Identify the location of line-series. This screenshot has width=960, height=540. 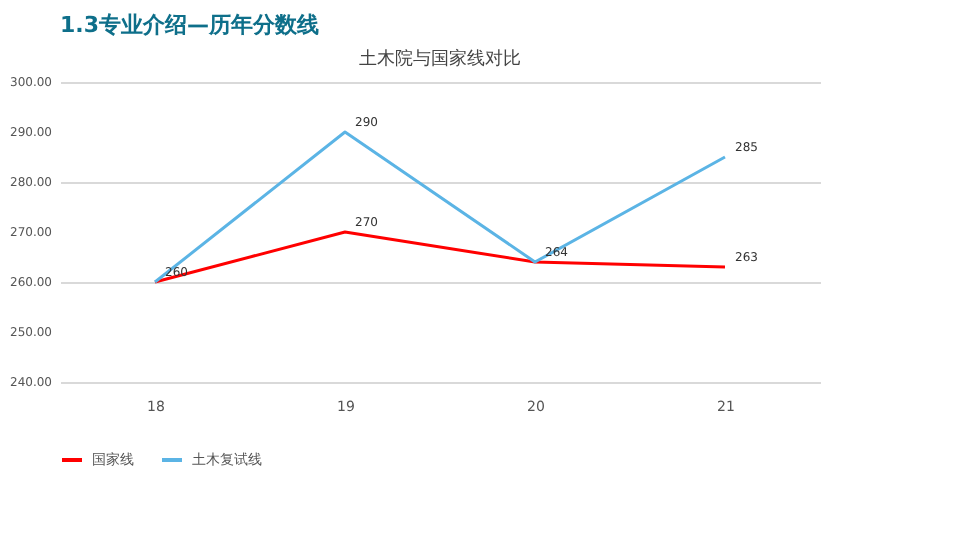
(440, 257).